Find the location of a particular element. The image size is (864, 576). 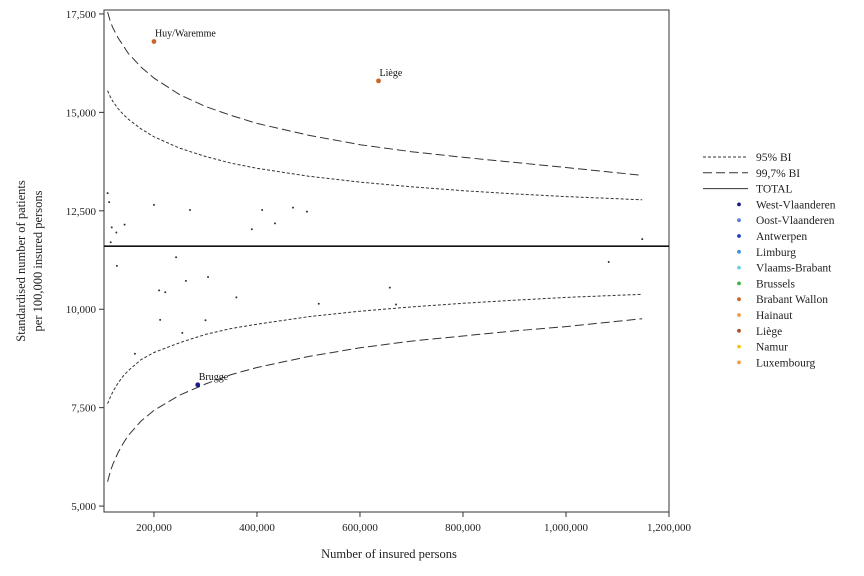

x-axis-title: Number of insured persons is located at coordinates (389, 554).